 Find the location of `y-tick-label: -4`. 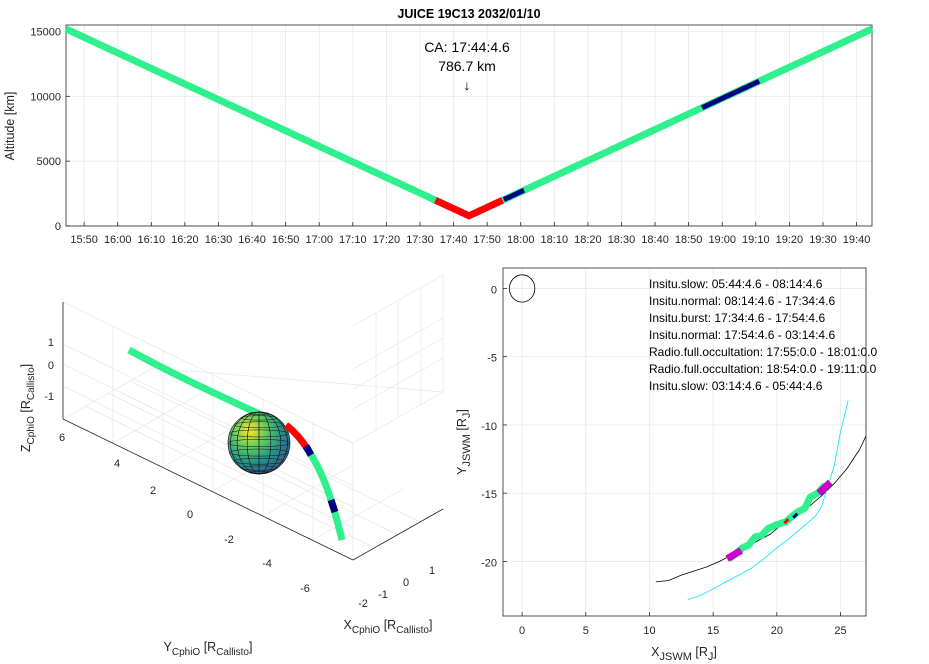

y-tick-label: -4 is located at coordinates (267, 564).